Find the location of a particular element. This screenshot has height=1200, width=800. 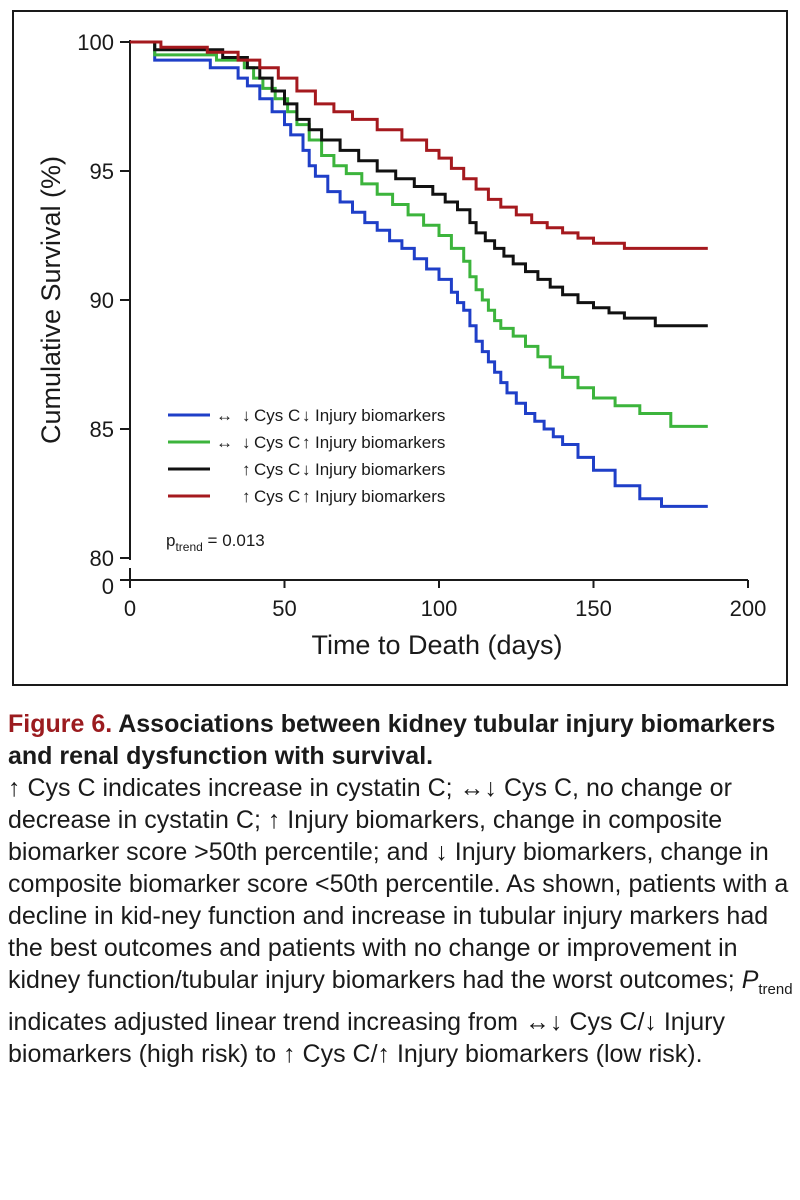

legend-entry: ↔ ↓ Cys C ↑ Injury biomarkers is located at coordinates (306, 442).